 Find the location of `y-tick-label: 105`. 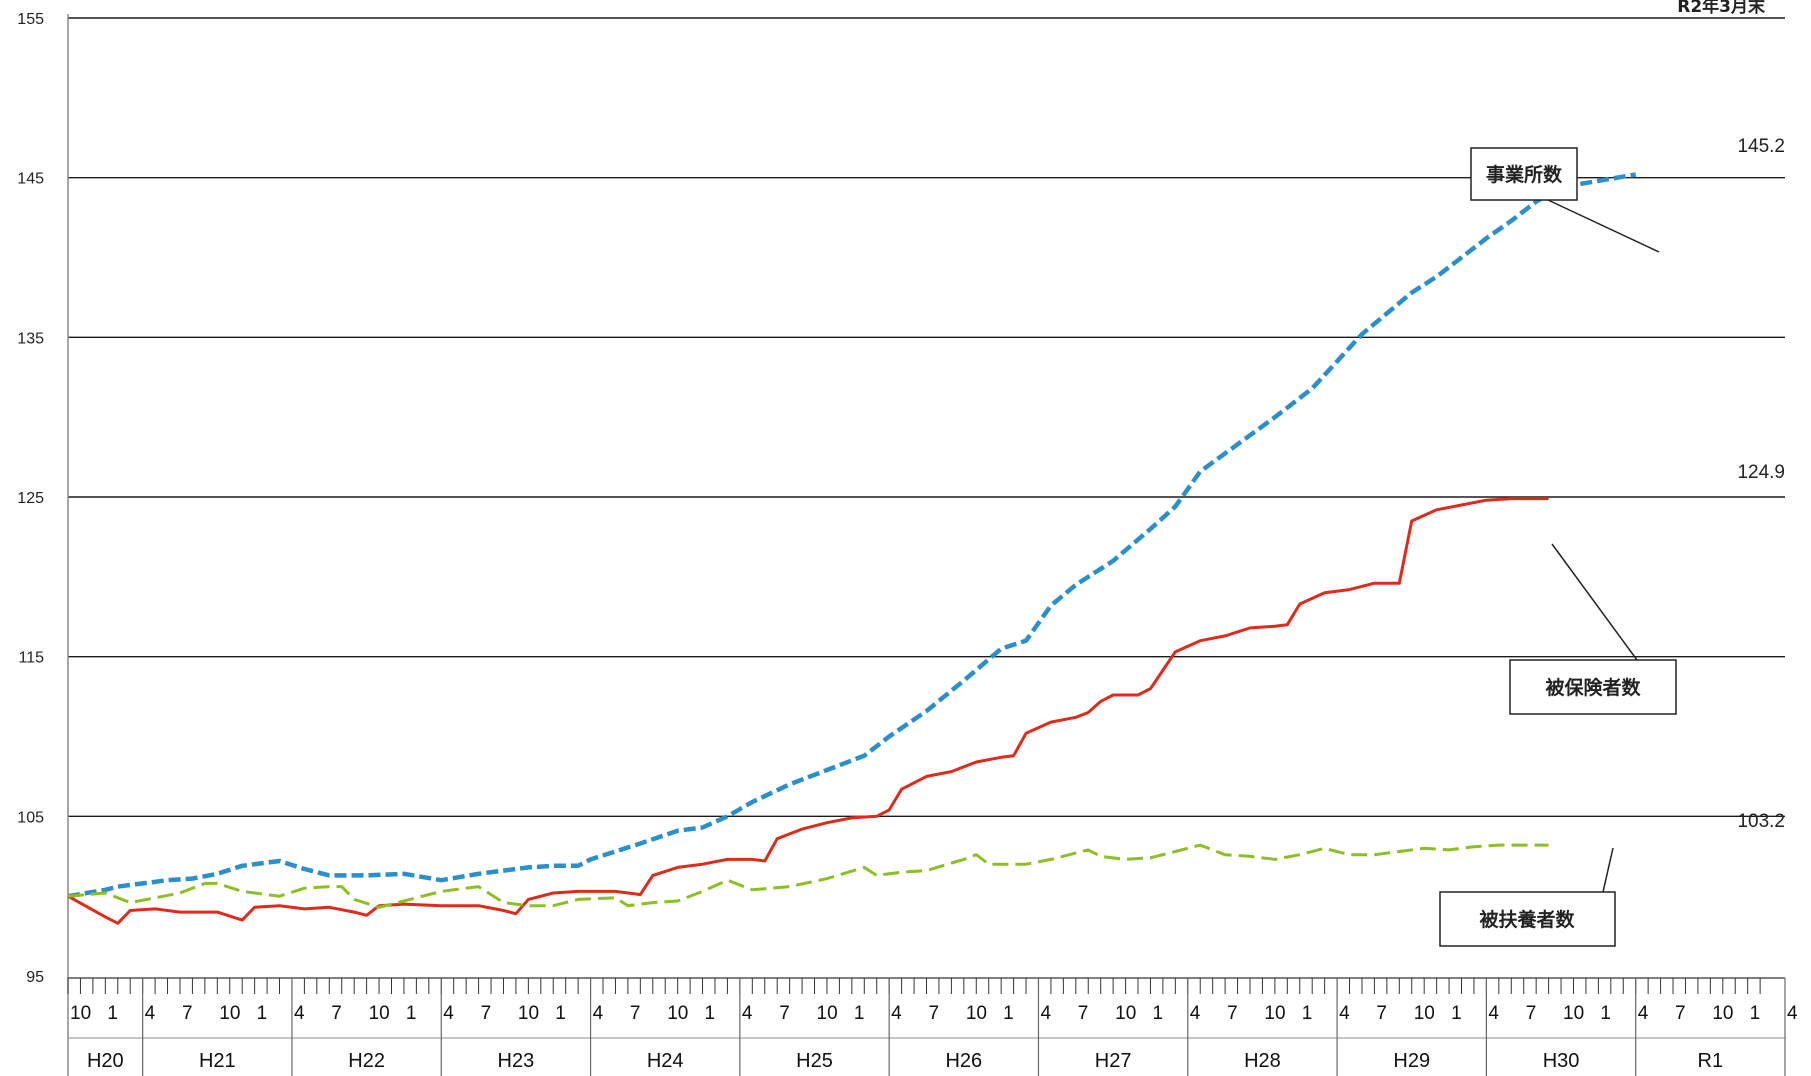

y-tick-label: 105 is located at coordinates (30, 817).